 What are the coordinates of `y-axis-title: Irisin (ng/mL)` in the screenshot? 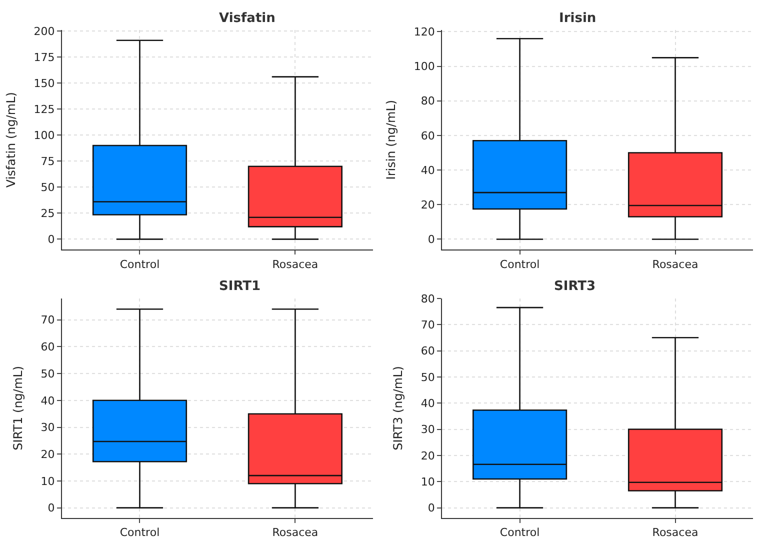 It's located at (391, 140).